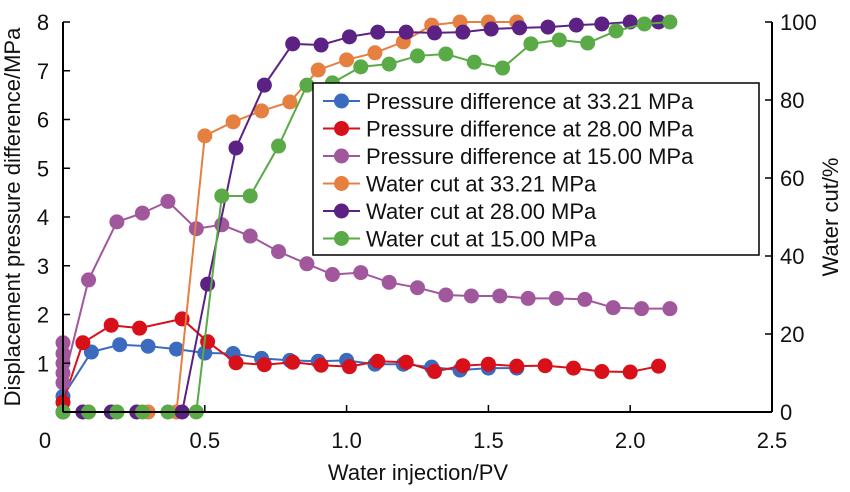 The image size is (850, 492). Describe the element at coordinates (460, 239) in the screenshot. I see `legend-item: Water cut at 15.00 MPa` at that location.